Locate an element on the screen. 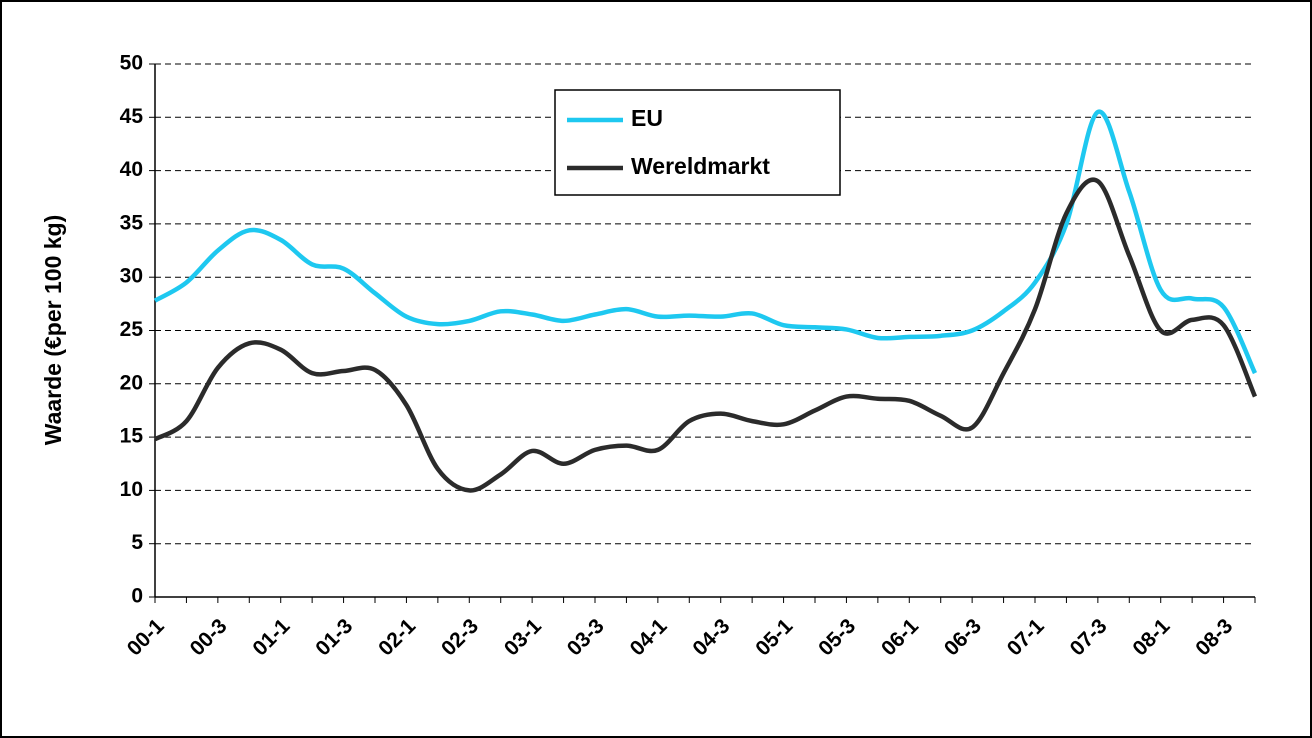 This screenshot has height=738, width=1312. y-tick-label: 45 is located at coordinates (132, 116).